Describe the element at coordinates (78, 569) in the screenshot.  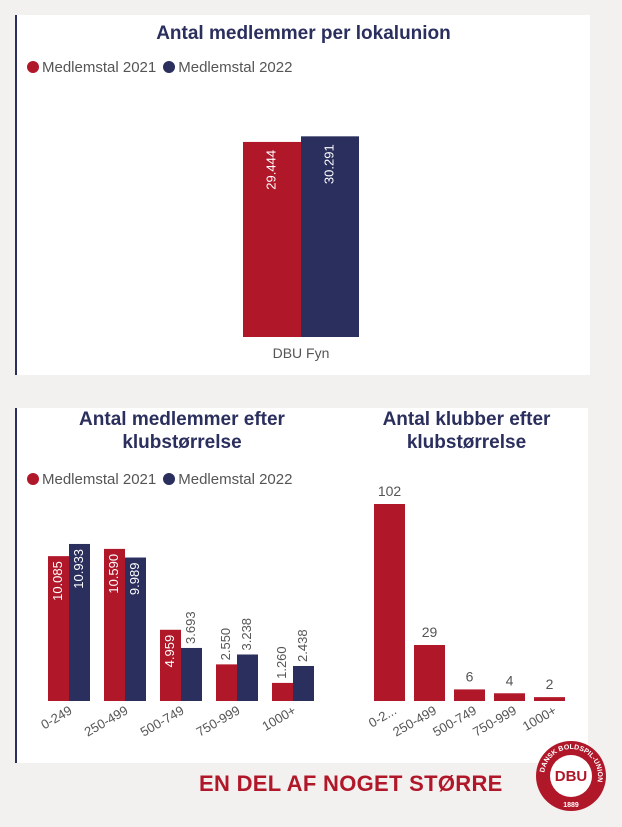
I see `data-label-medlemstal-2022: 10.933` at that location.